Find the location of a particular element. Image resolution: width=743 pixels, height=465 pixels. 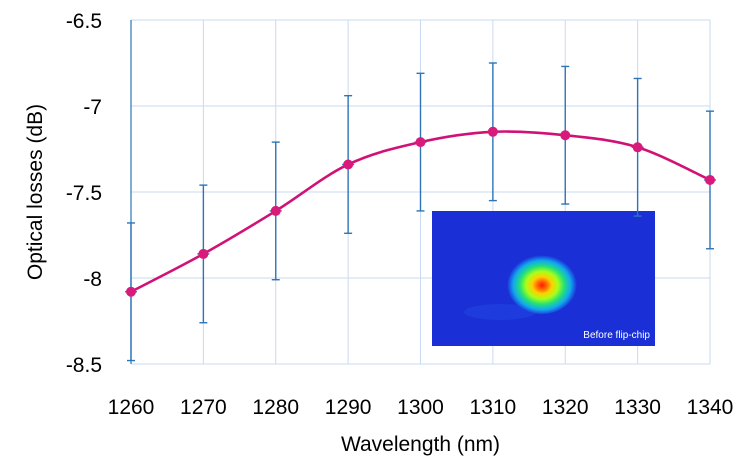

y-tick-label: -7.5 is located at coordinates (84, 193).